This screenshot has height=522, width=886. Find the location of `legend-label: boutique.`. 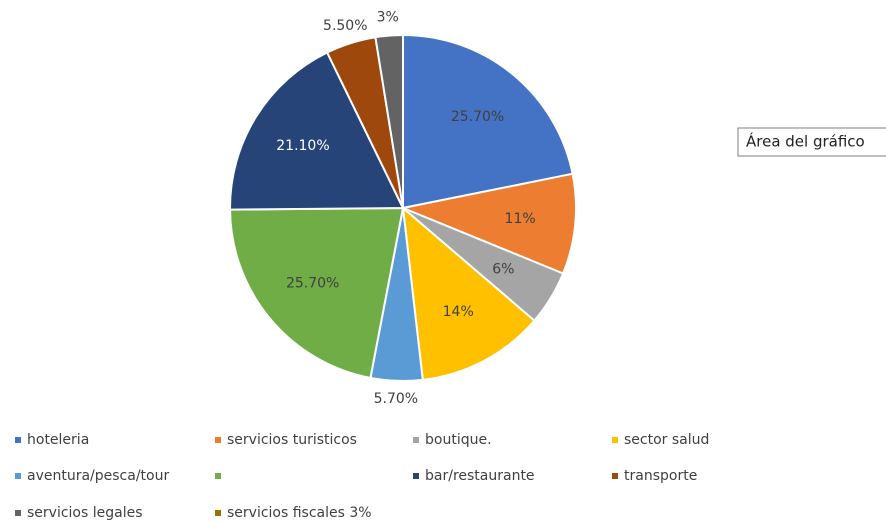

legend-label: boutique. is located at coordinates (458, 440).